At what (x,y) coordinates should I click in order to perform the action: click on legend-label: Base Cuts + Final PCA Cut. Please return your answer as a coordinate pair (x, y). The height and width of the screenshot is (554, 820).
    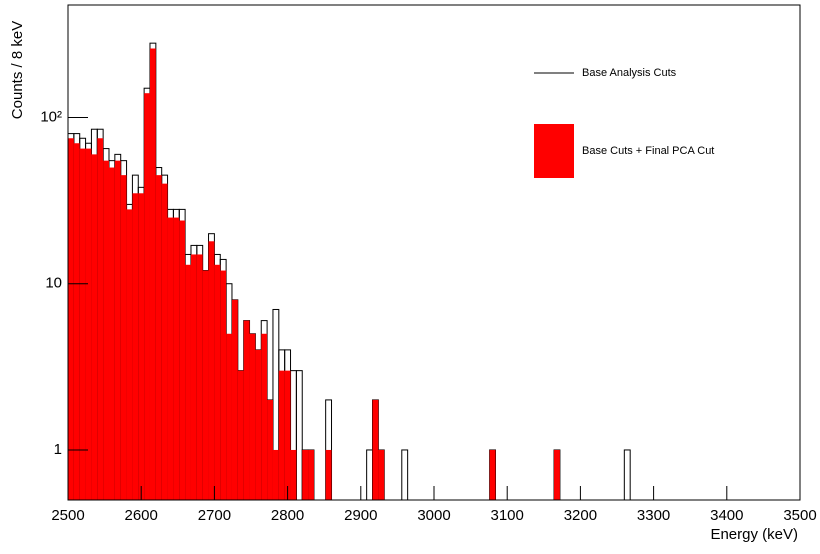
    Looking at the image, I should click on (648, 151).